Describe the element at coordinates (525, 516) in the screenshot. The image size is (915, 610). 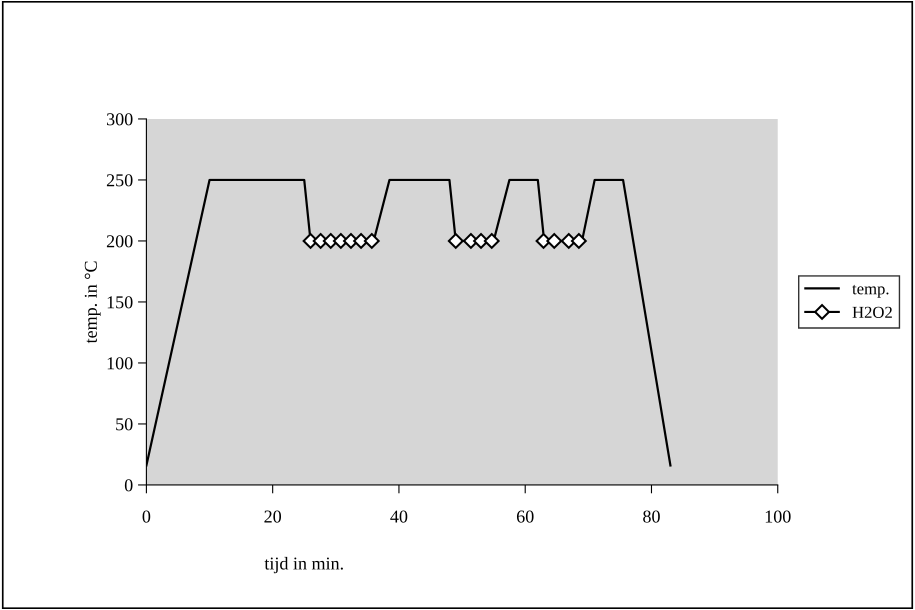
I see `x-tick-label: 60` at that location.